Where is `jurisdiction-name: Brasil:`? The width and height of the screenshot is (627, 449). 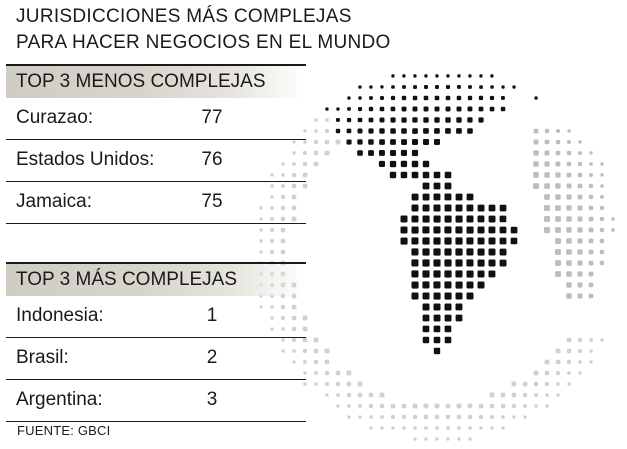 jurisdiction-name: Brasil: is located at coordinates (42, 357).